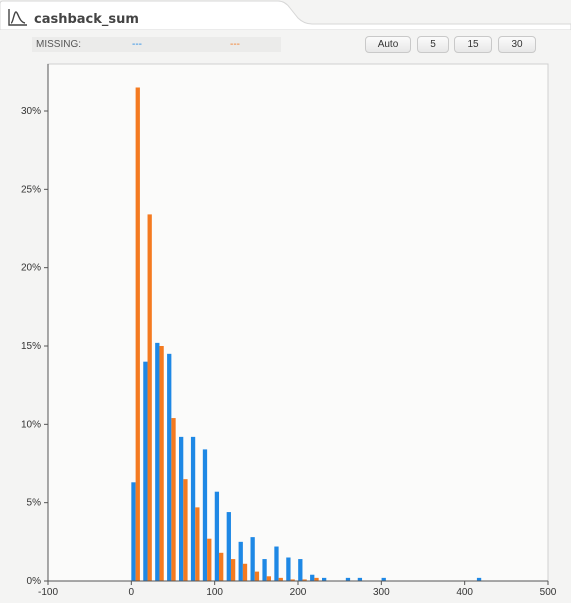 The height and width of the screenshot is (603, 571). Describe the element at coordinates (34, 581) in the screenshot. I see `y-tick-label: 0%` at that location.